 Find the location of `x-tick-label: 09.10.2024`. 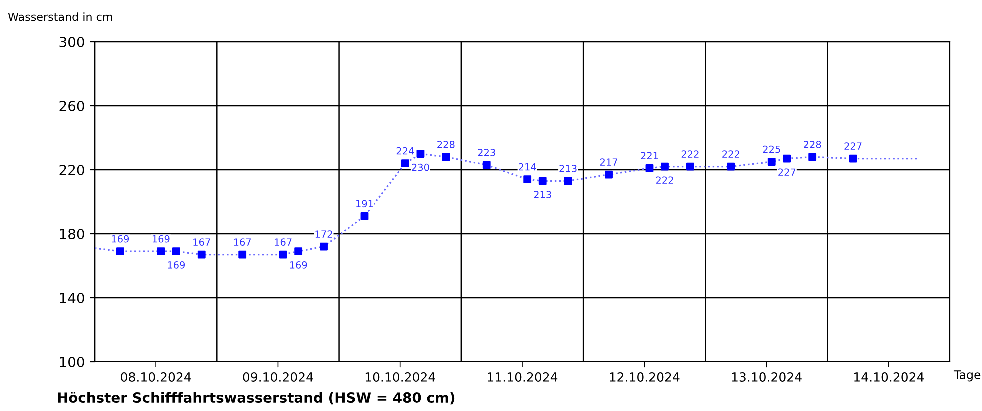

x-tick-label: 09.10.2024 is located at coordinates (278, 377).